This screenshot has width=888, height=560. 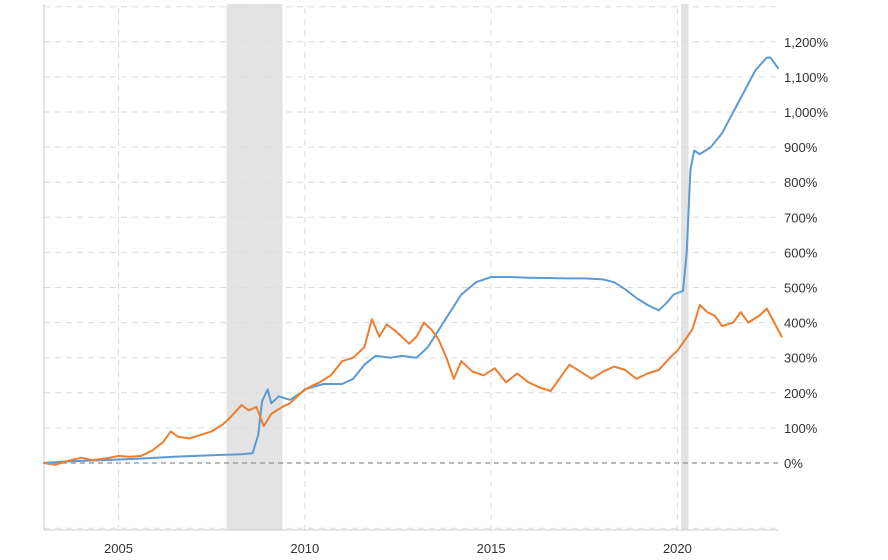 What do you see at coordinates (801, 393) in the screenshot?
I see `y-tick-label: 200%` at bounding box center [801, 393].